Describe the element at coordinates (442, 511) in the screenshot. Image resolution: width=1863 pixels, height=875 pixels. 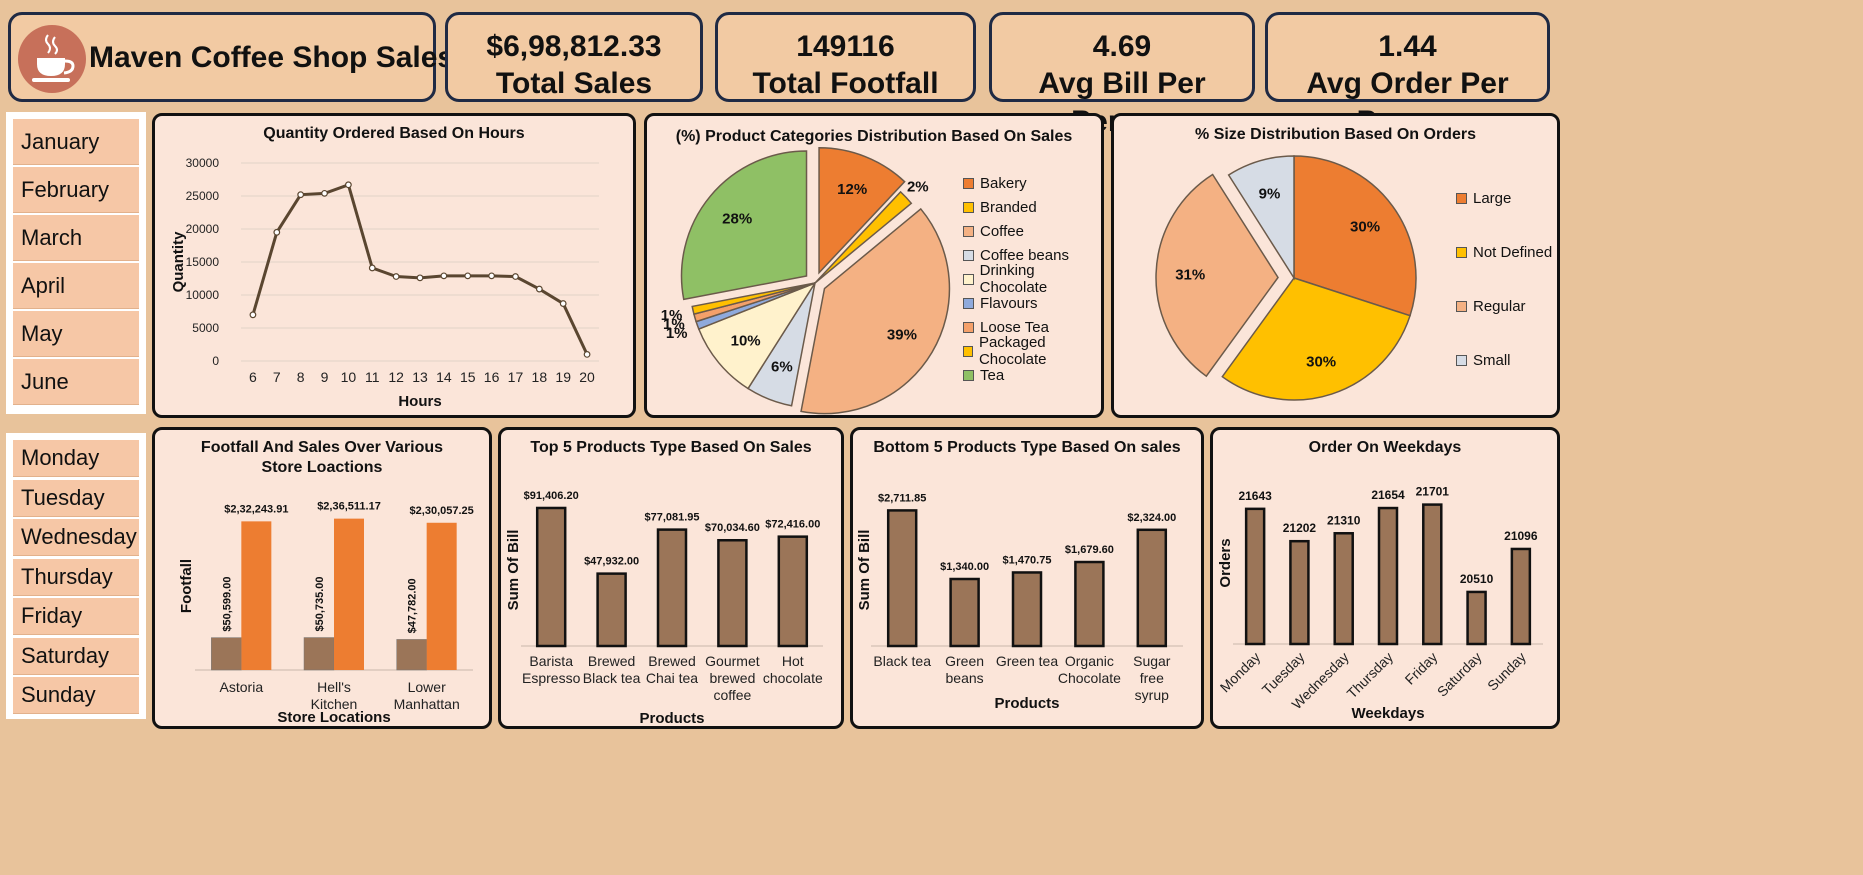
I see `data-label: $2,30,057.25` at that location.